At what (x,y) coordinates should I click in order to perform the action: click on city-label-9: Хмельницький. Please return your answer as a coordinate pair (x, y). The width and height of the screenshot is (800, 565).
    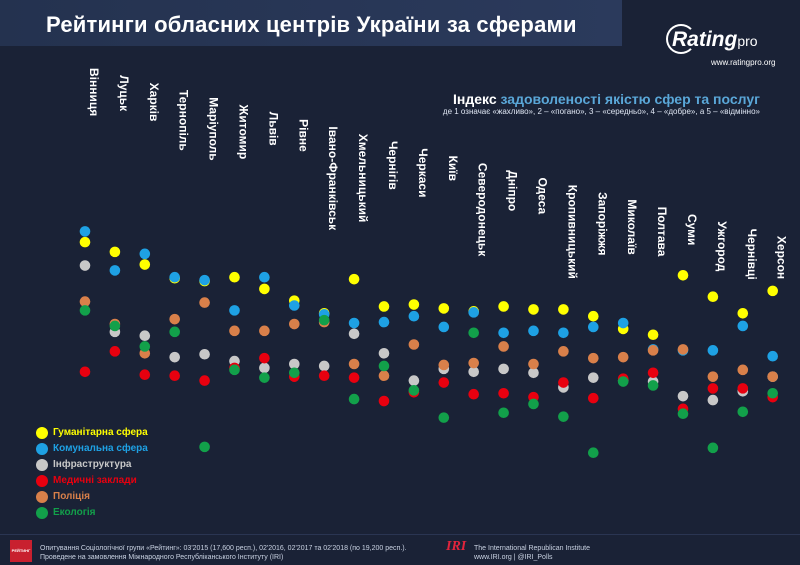
    Looking at the image, I should click on (363, 178).